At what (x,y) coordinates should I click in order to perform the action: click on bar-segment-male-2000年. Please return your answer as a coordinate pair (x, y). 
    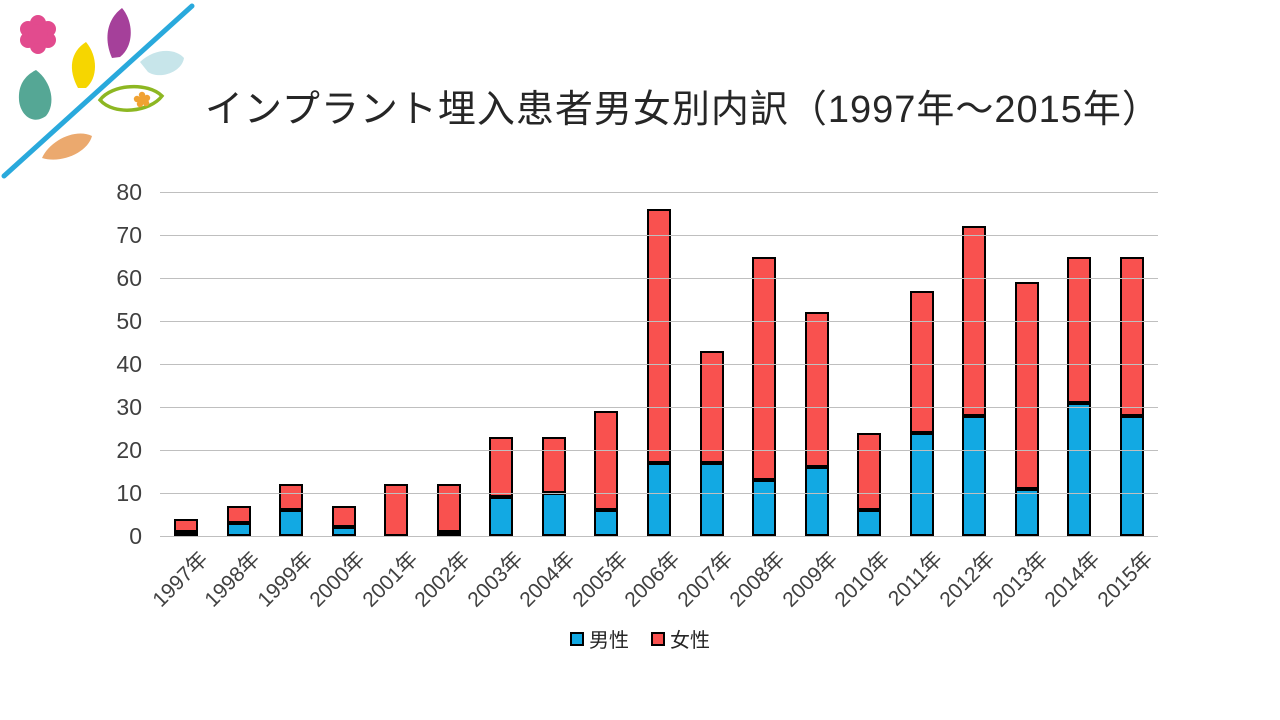
    Looking at the image, I should click on (343, 531).